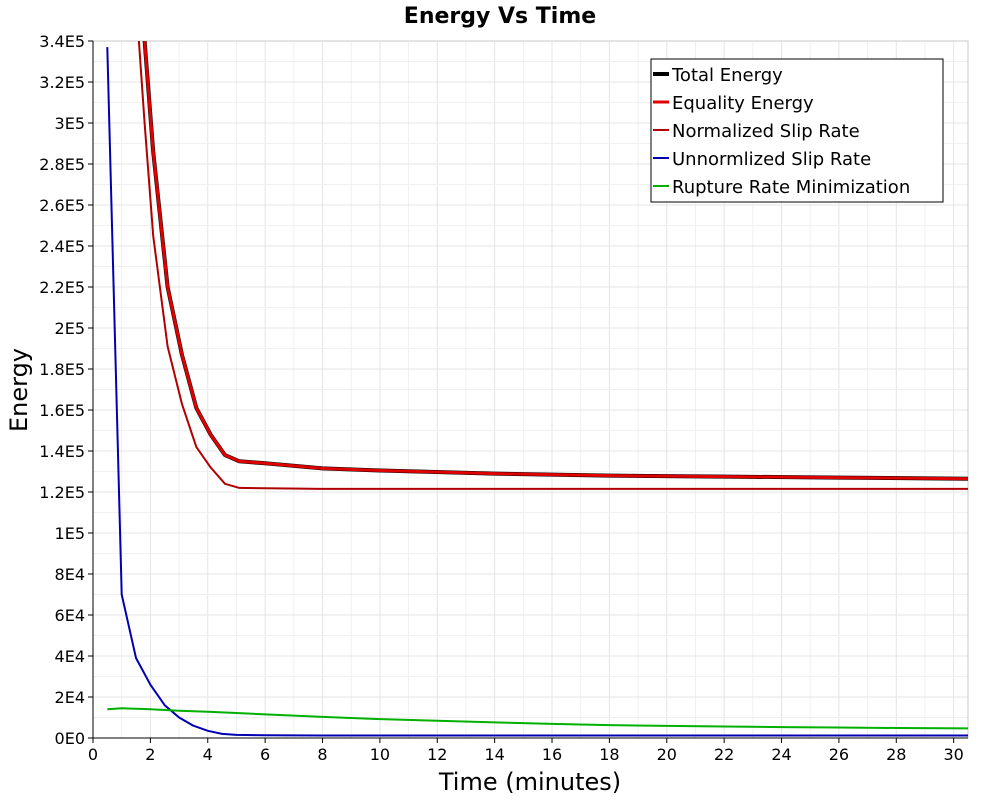 Image resolution: width=1000 pixels, height=800 pixels. Describe the element at coordinates (70, 656) in the screenshot. I see `y-tick-label: 4E4` at that location.